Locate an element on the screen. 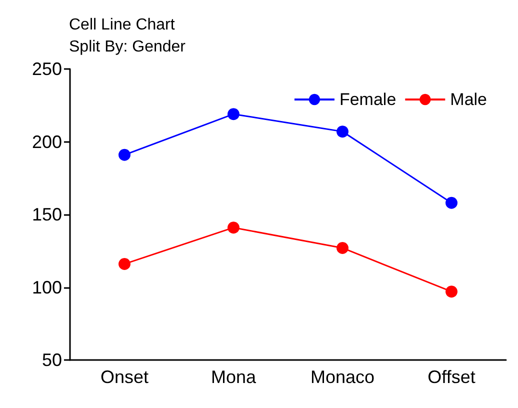 This screenshot has height=408, width=518. y-tick-label: 100 is located at coordinates (47, 287).